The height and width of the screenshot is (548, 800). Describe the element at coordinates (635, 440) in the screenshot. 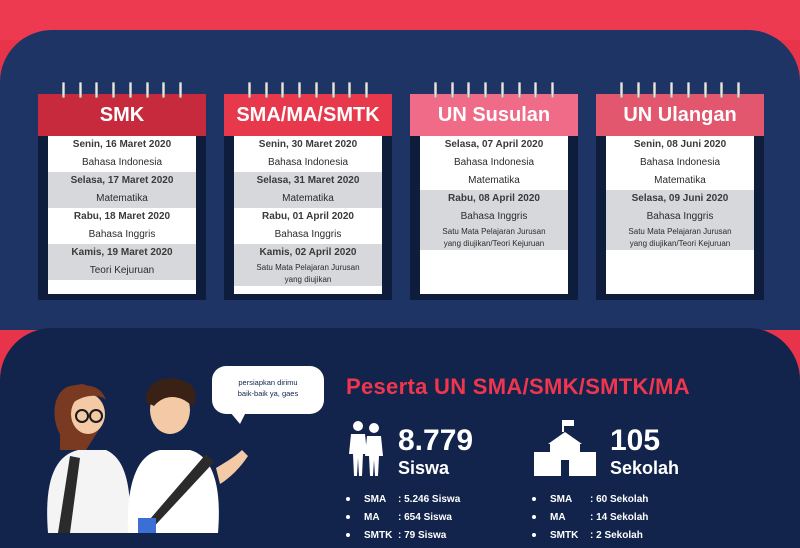

I see `schools-count: 105` at that location.